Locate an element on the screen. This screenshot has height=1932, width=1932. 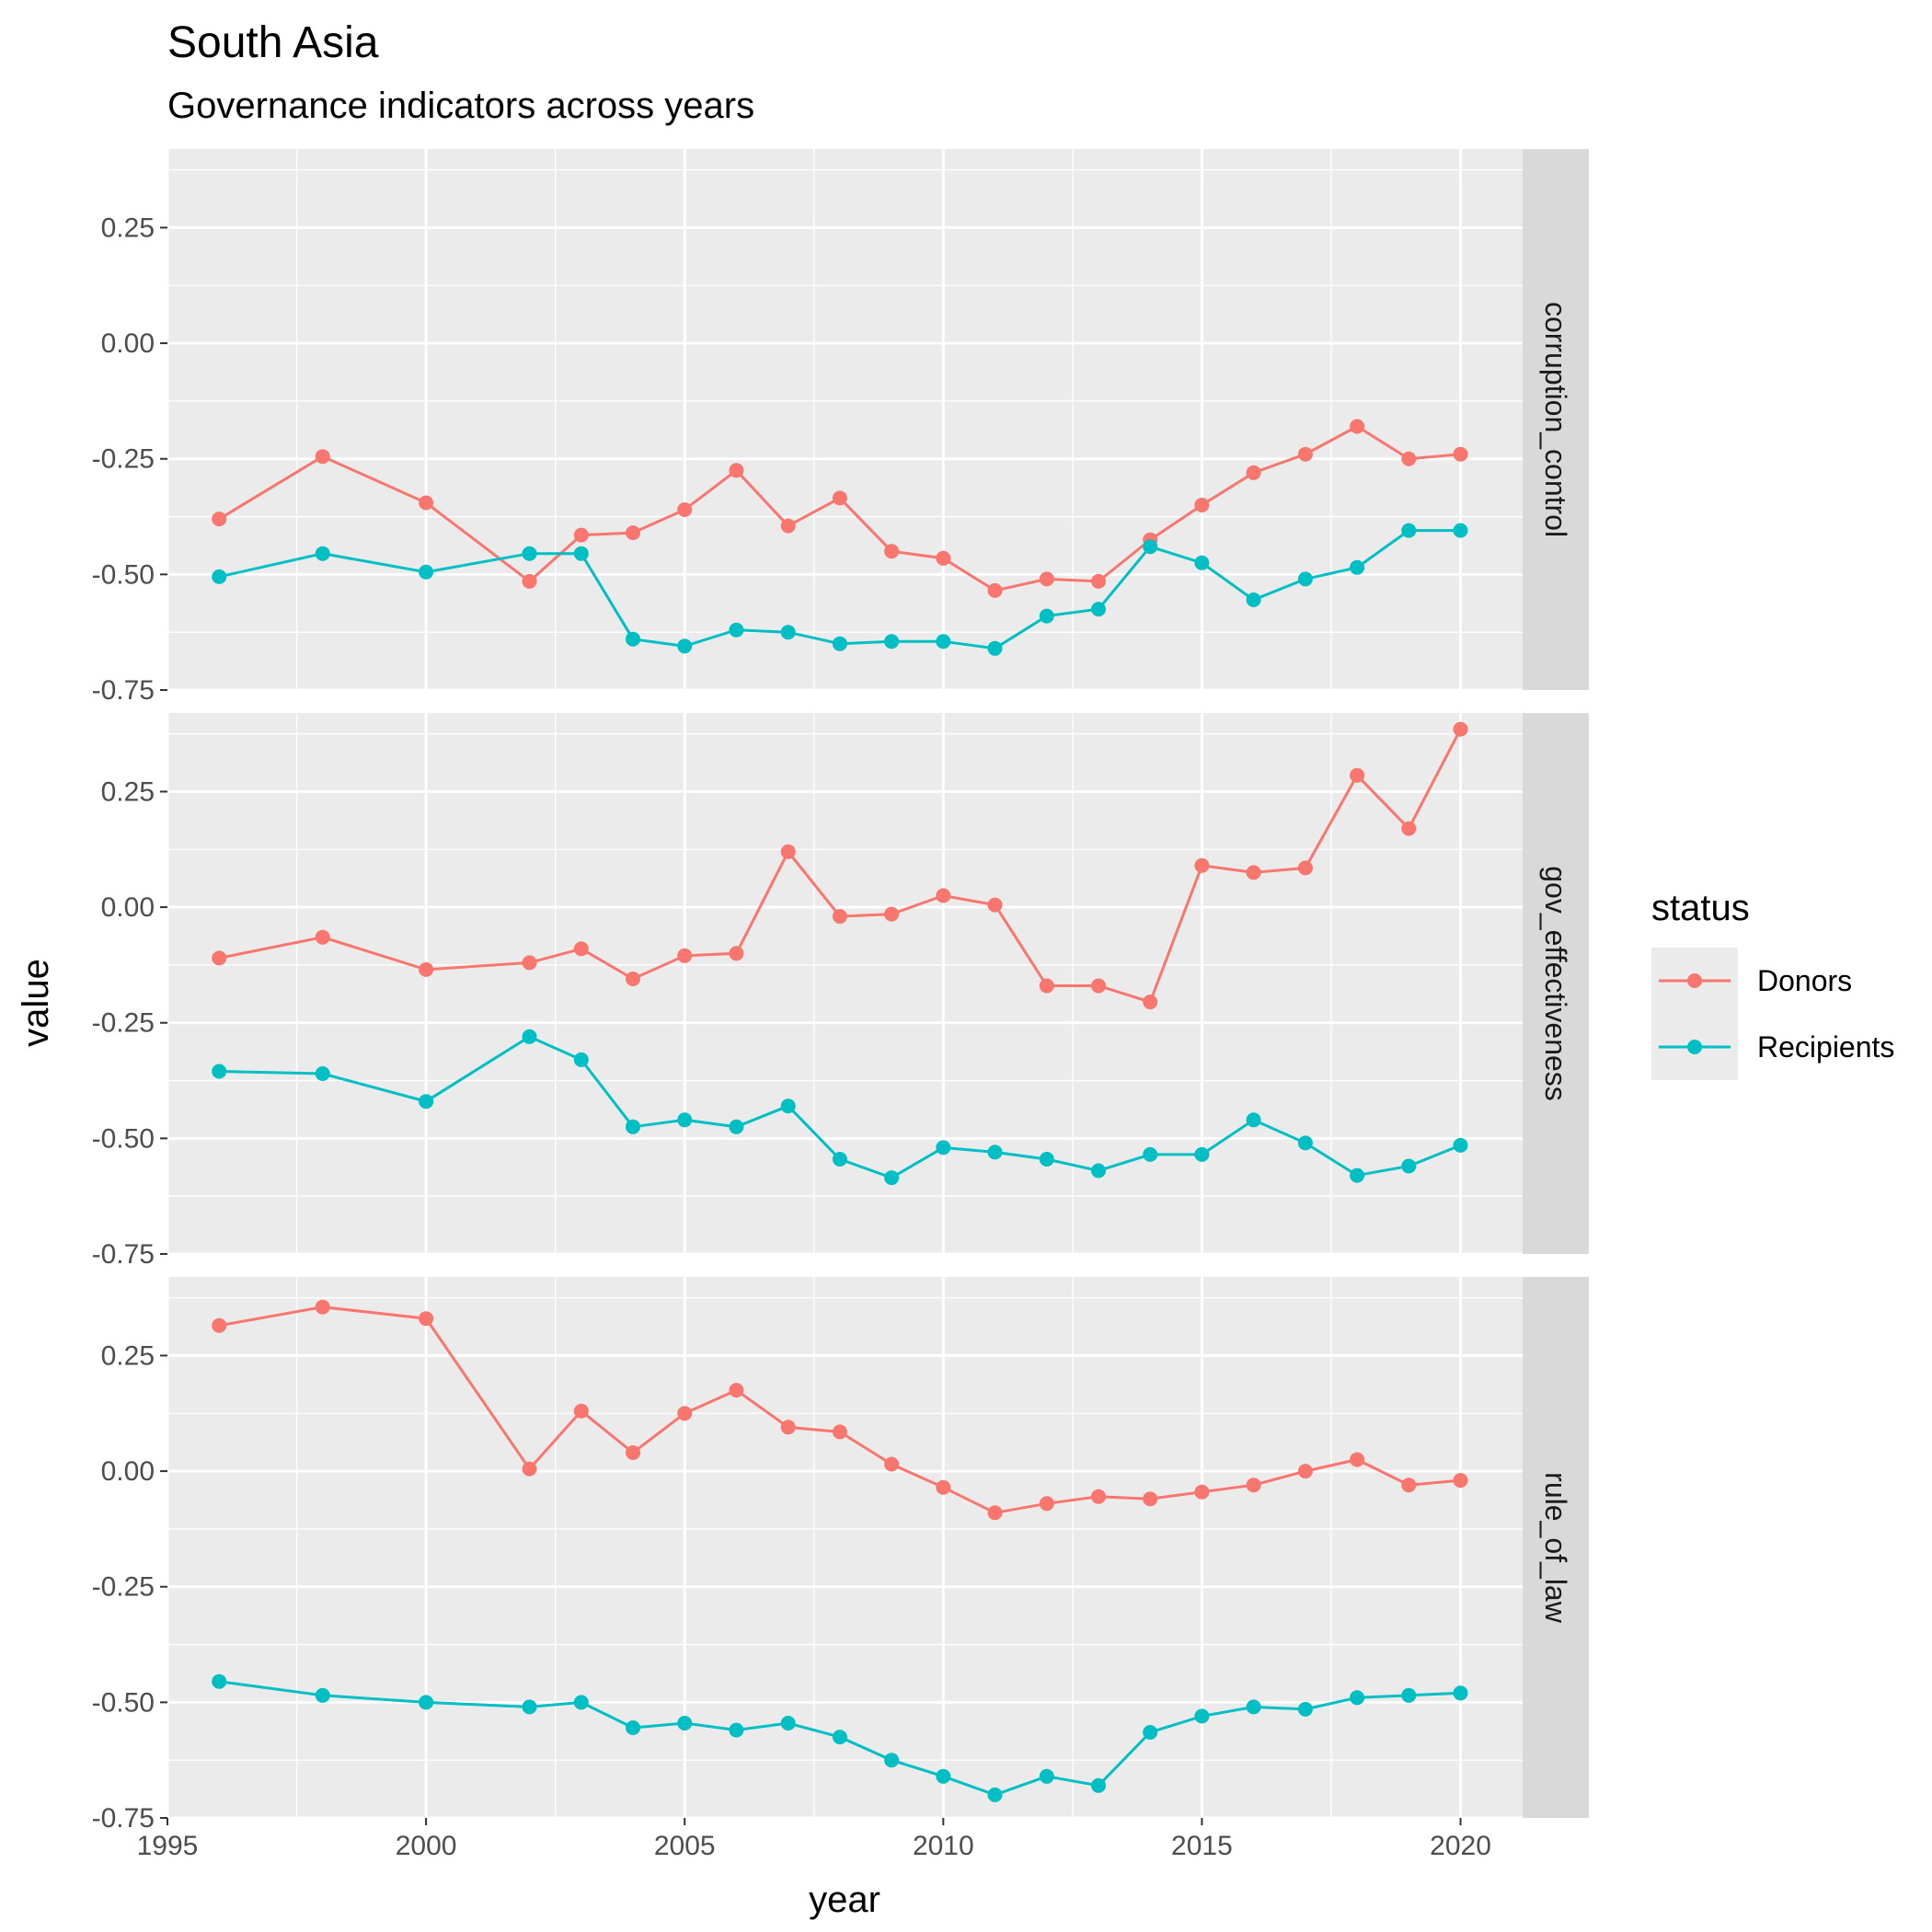
legend-title: status is located at coordinates (1700, 908).